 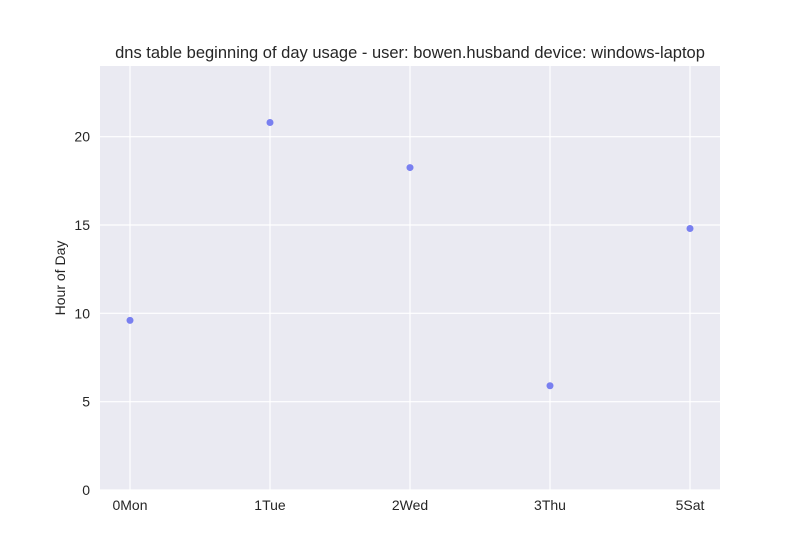 I want to click on x-tick-label: 1Tue, so click(x=270, y=505).